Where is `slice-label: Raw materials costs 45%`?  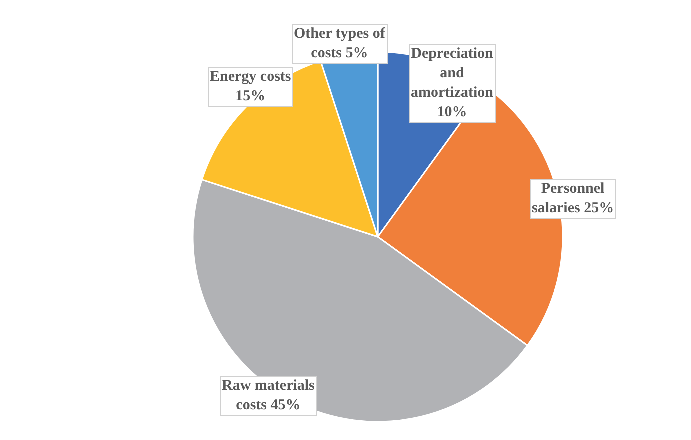
slice-label: Raw materials costs 45% is located at coordinates (269, 396).